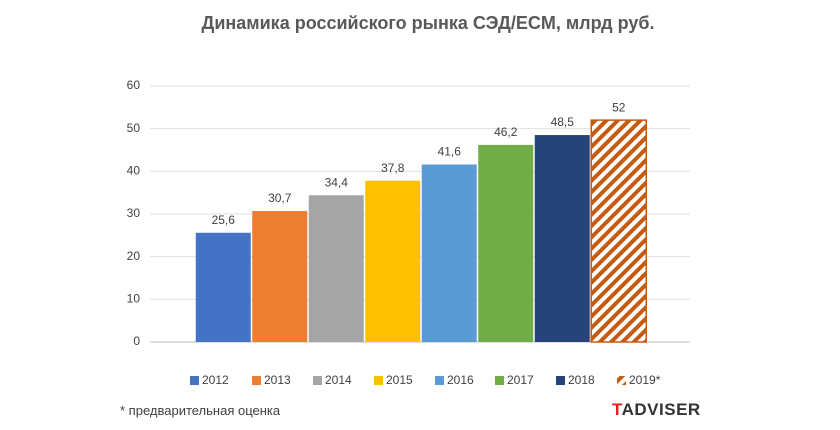 The height and width of the screenshot is (430, 840). I want to click on value-label: 41,6, so click(450, 152).